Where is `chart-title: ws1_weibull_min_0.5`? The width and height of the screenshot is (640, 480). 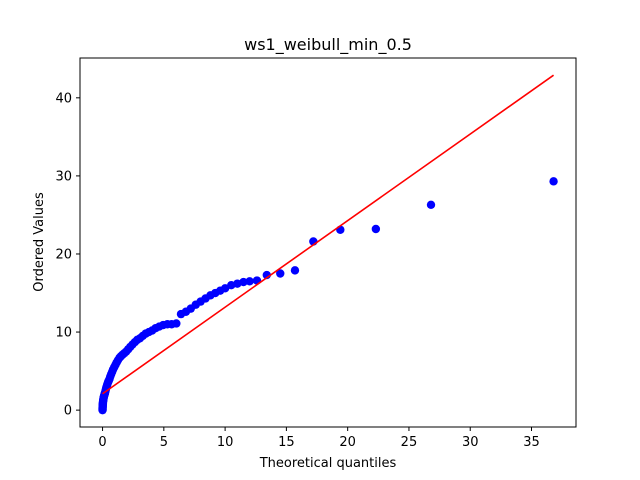
chart-title: ws1_weibull_min_0.5 is located at coordinates (328, 45).